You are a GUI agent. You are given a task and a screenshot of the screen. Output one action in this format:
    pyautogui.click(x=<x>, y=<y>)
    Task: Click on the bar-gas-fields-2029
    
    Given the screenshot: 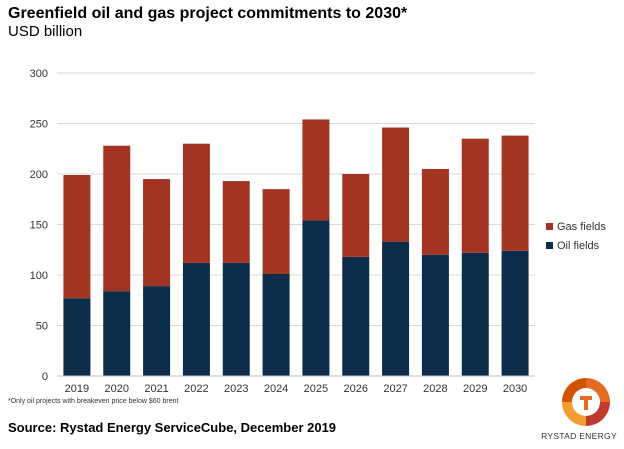 What is the action you would take?
    pyautogui.click(x=475, y=195)
    